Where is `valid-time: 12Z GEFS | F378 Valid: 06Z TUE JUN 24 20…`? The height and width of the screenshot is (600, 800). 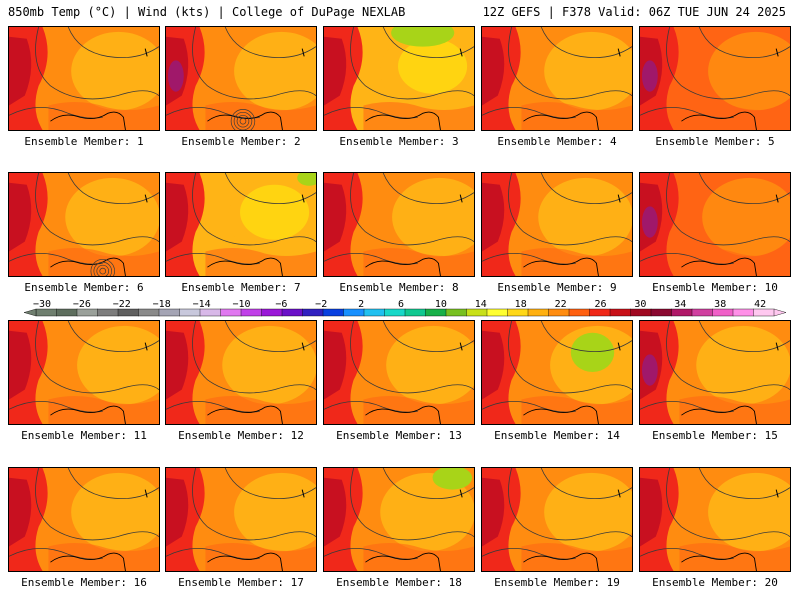 valid-time: 12Z GEFS | F378 Valid: 06Z TUE JUN 24 20… is located at coordinates (634, 12).